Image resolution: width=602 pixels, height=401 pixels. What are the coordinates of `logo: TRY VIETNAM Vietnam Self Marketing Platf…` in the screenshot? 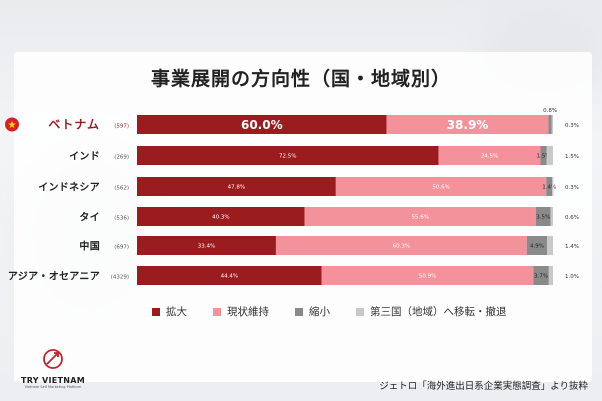 It's located at (53, 372).